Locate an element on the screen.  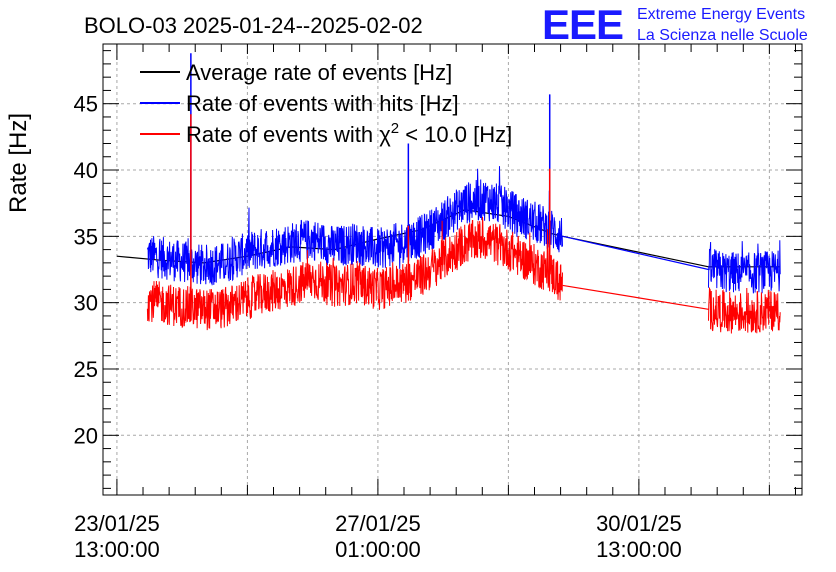
y-tick-label: 25 is located at coordinates (86, 369).